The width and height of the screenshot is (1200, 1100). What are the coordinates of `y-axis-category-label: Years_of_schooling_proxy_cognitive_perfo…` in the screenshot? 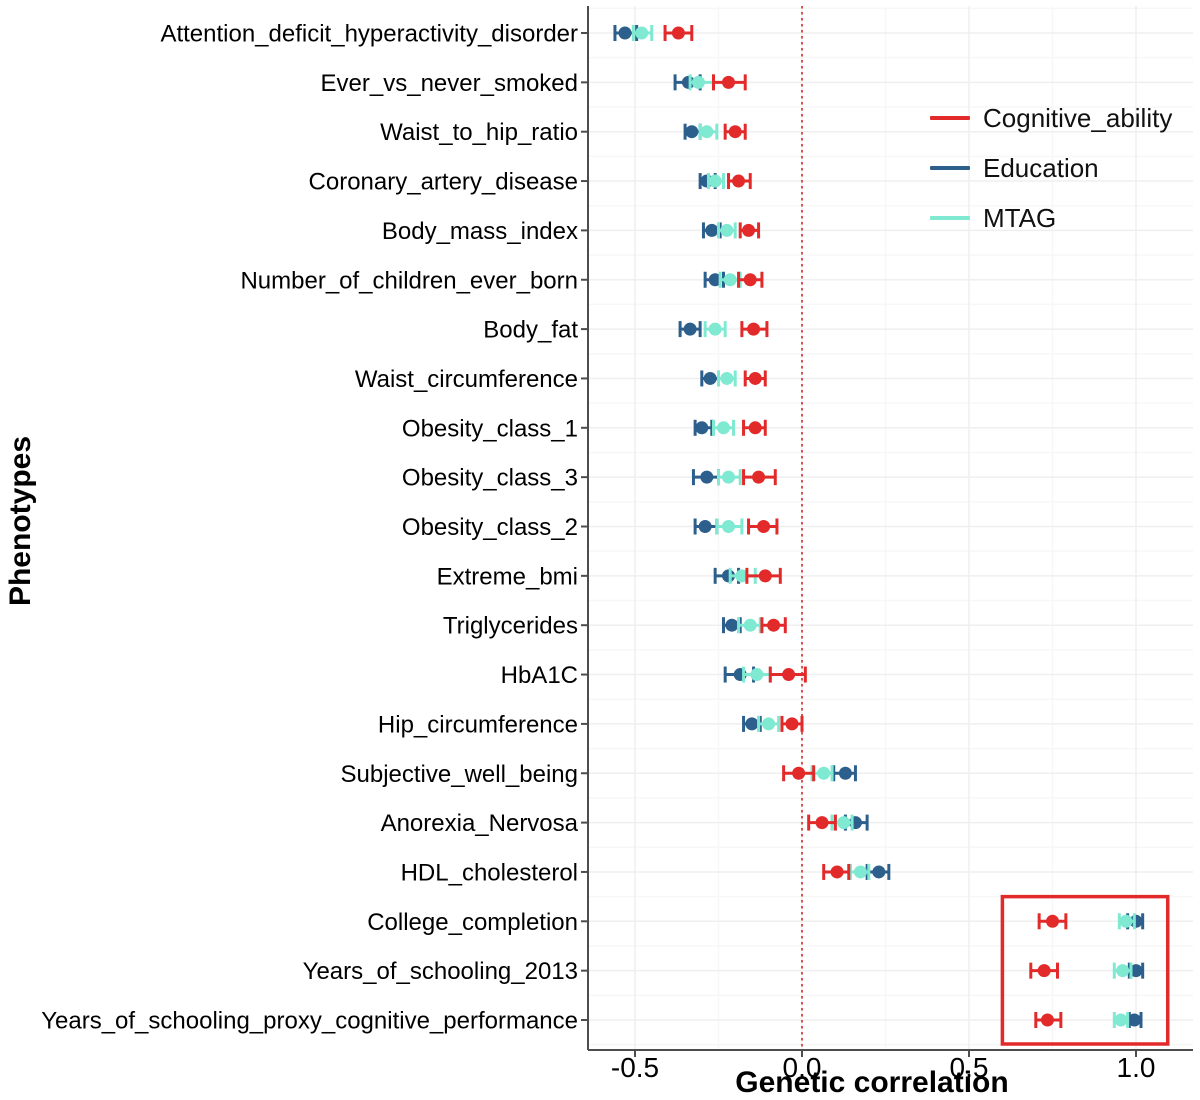 It's located at (309, 1021).